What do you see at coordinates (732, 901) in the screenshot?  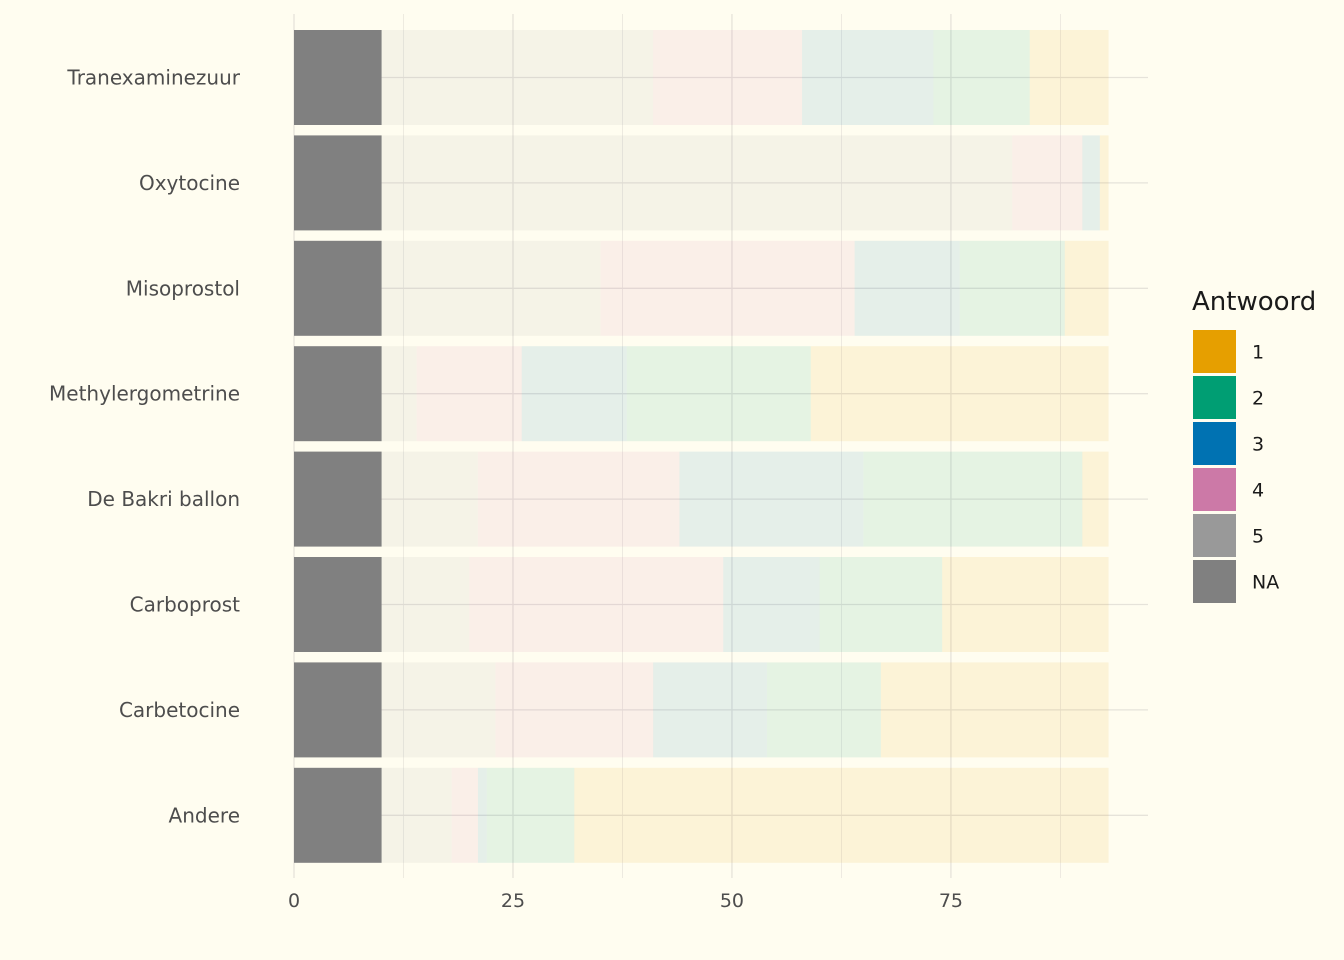 I see `x-tick-label-50: 50` at bounding box center [732, 901].